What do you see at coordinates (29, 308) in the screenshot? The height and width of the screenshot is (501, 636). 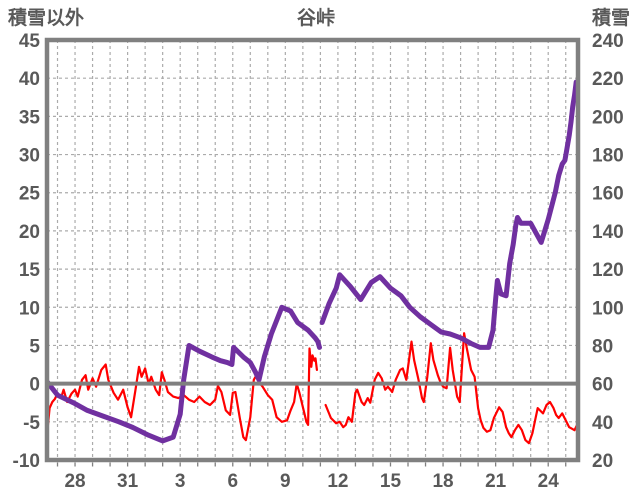 I see `left-axis-tick-label: 10` at bounding box center [29, 308].